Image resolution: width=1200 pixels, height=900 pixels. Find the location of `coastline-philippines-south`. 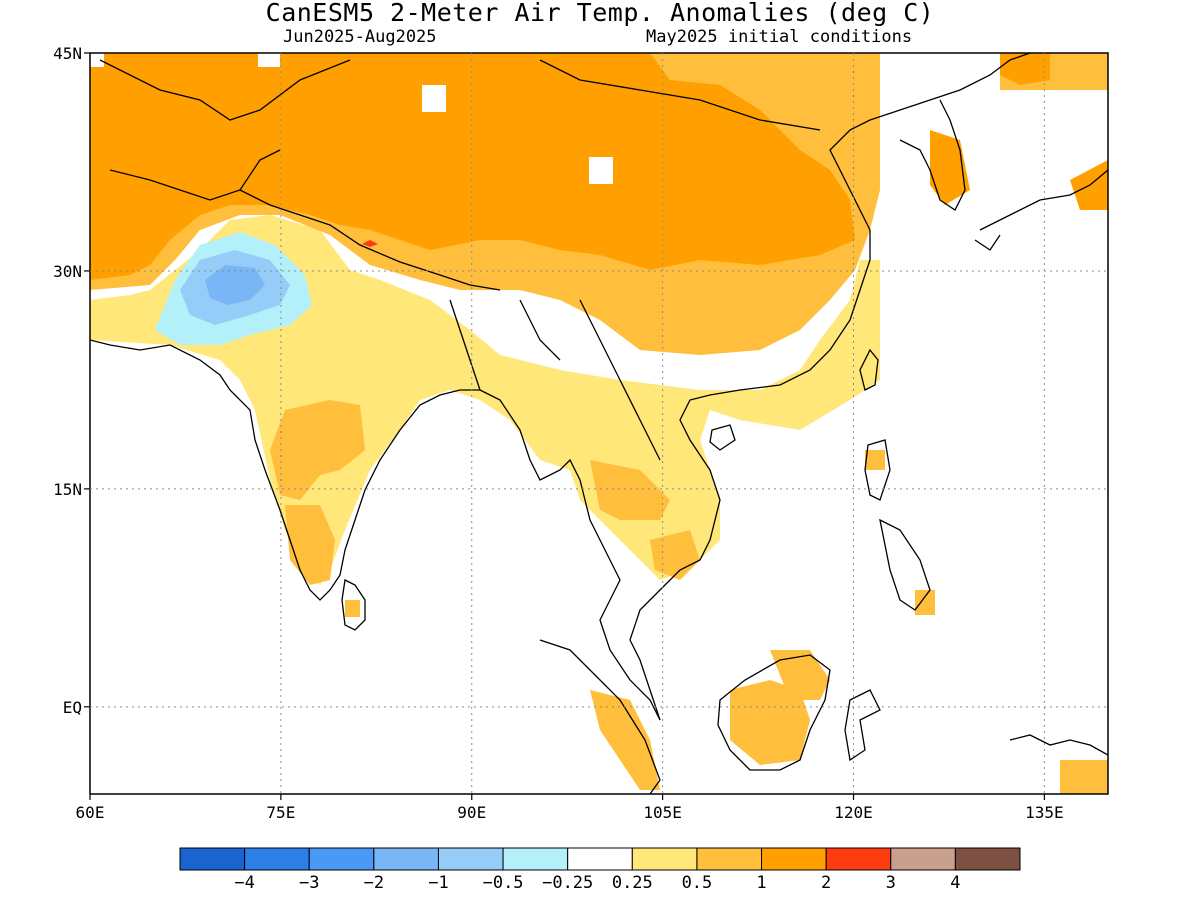

coastline-philippines-south is located at coordinates (905, 564).